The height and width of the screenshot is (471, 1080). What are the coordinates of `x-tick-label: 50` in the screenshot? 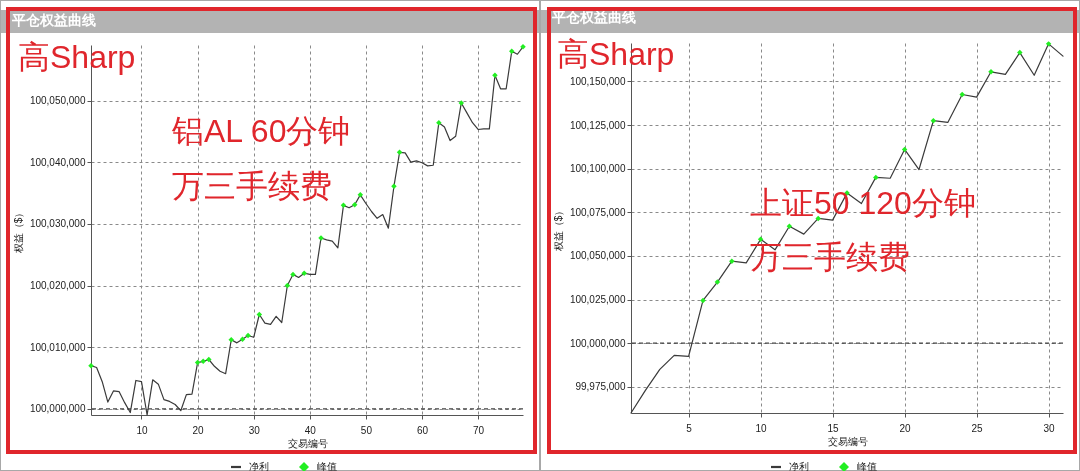 It's located at (366, 430).